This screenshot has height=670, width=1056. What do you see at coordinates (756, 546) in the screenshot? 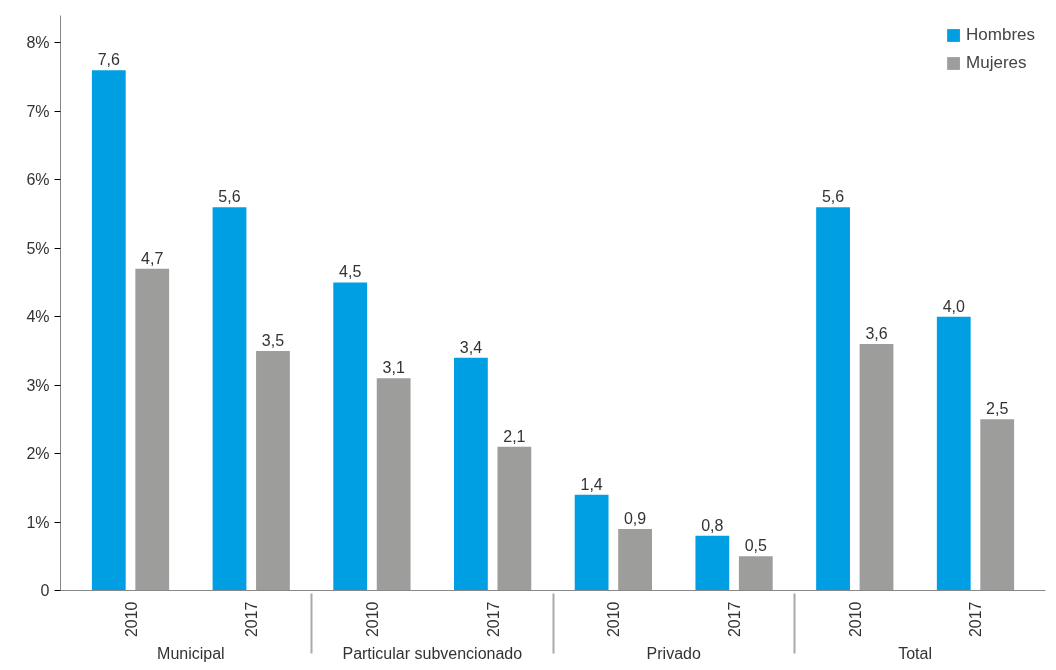
I see `data-label: 0,5` at bounding box center [756, 546].